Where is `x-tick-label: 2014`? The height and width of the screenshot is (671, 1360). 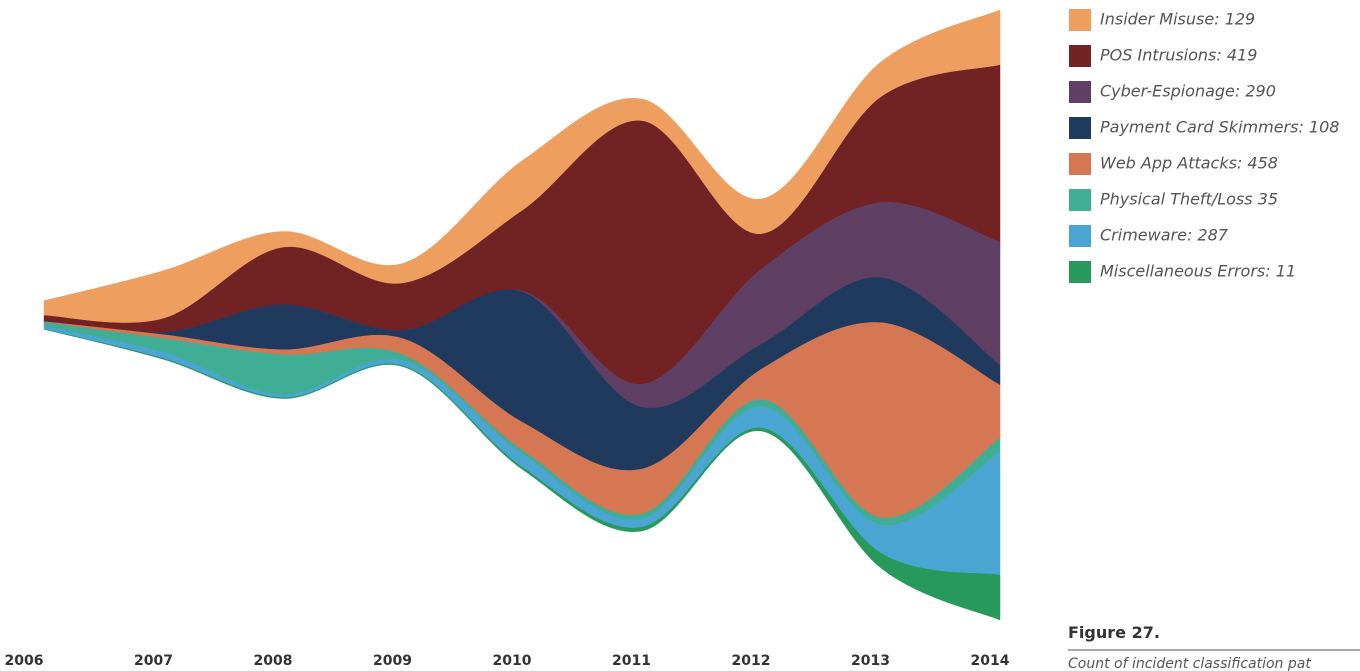 x-tick-label: 2014 is located at coordinates (990, 661).